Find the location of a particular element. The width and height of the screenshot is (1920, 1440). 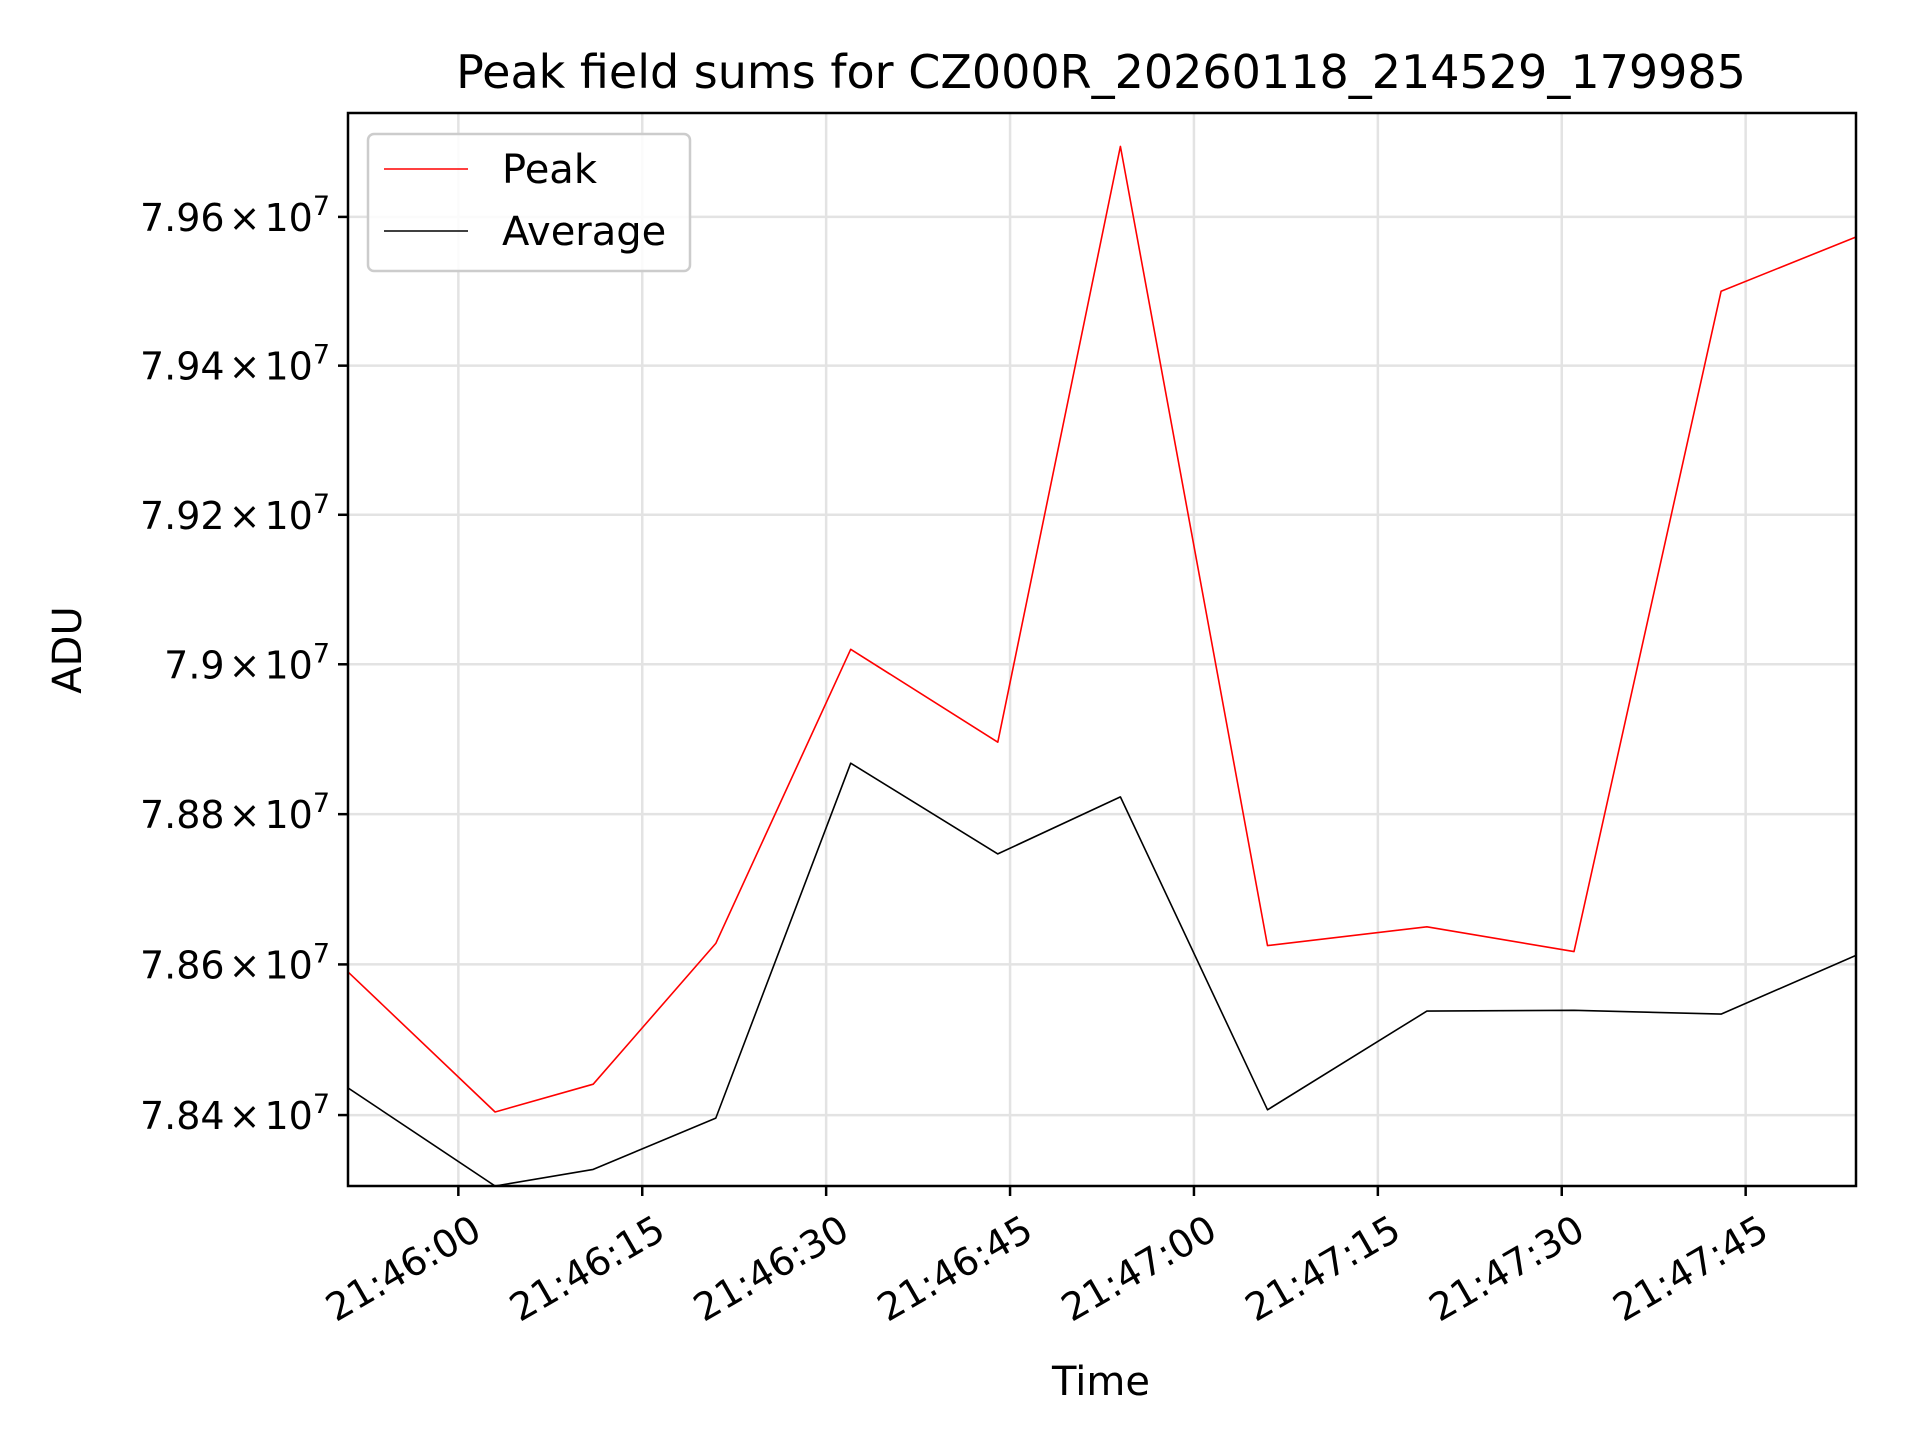

y-tick-mantissa: 7.9 is located at coordinates (194, 665).